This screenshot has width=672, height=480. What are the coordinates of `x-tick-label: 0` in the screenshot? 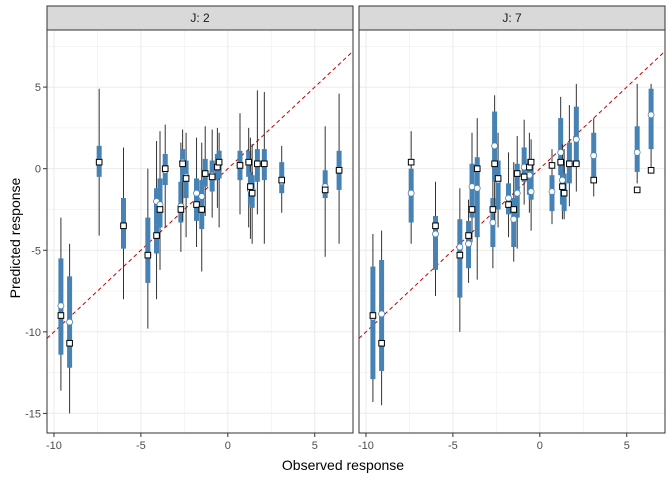 It's located at (540, 446).